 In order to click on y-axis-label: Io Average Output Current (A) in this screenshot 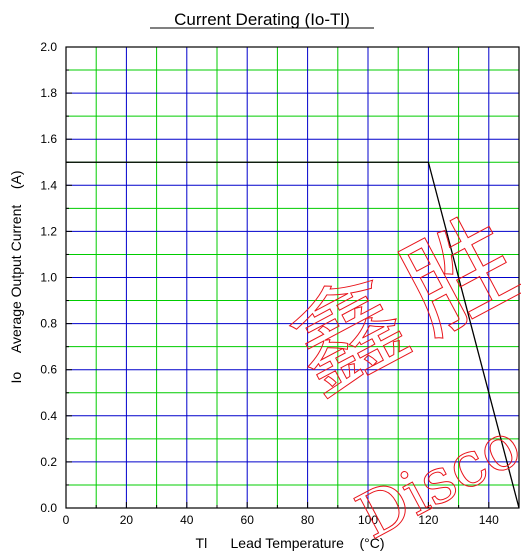, I will do `click(16, 277)`.